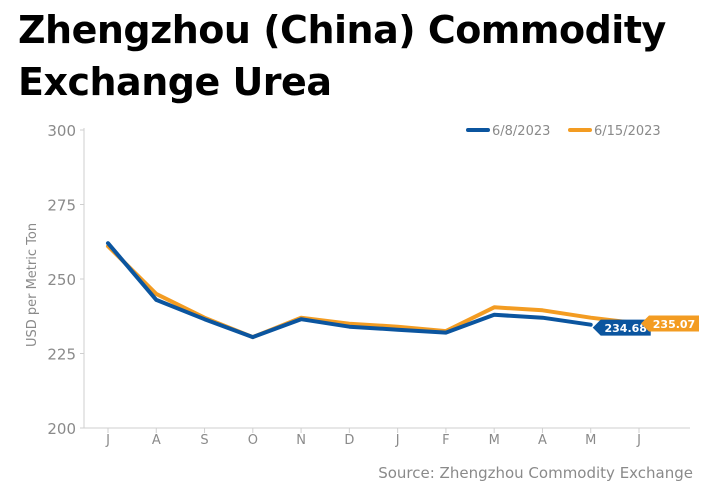 This screenshot has height=498, width=707. What do you see at coordinates (535, 473) in the screenshot?
I see `source-note: Source: Zhengzhou Commodity Exchange` at bounding box center [535, 473].